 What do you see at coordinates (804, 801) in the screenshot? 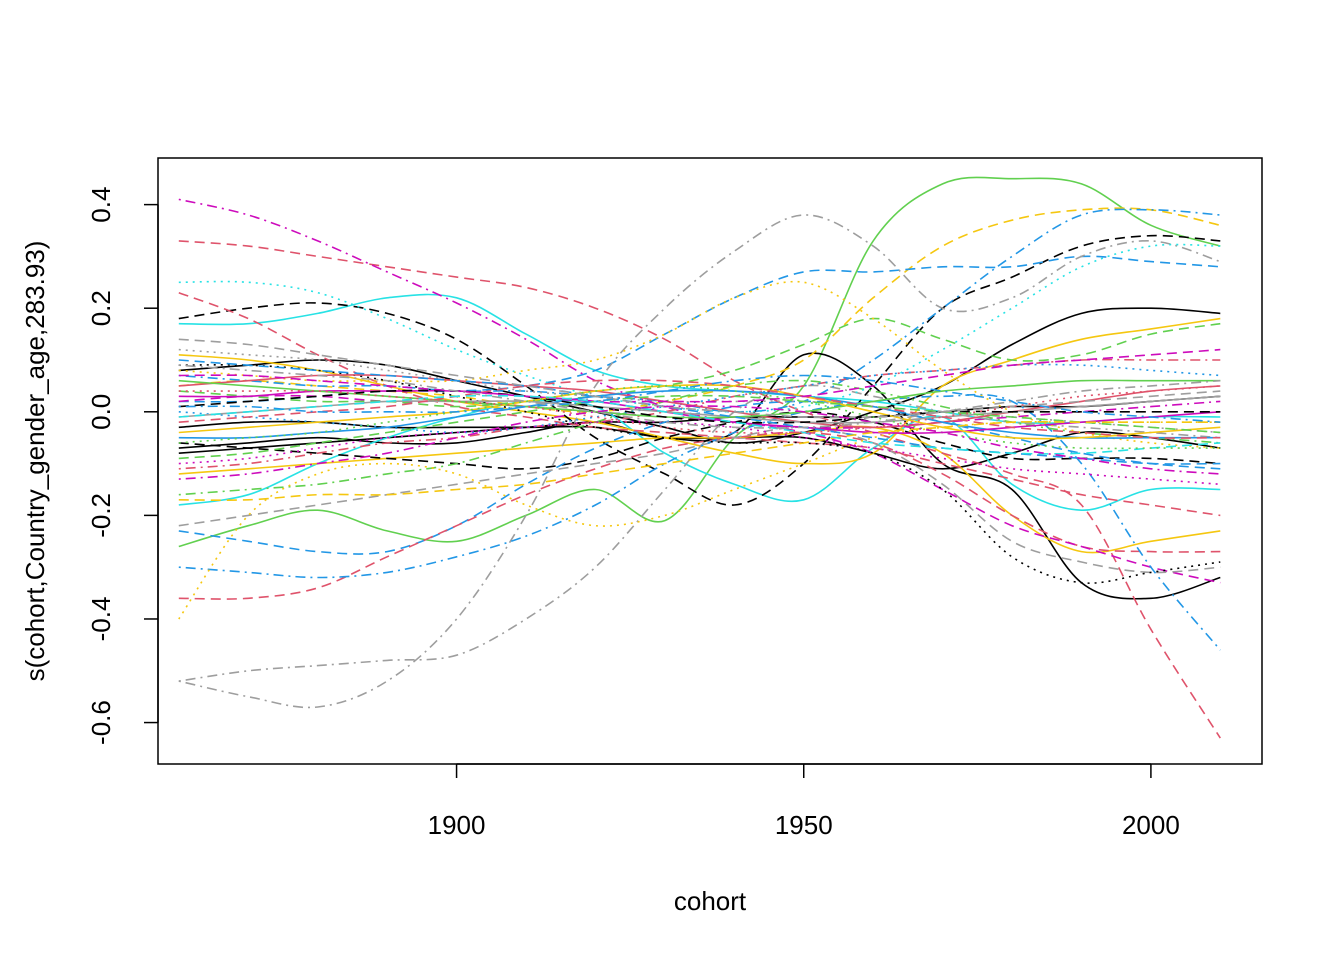
I see `x-axis: 1900 1950 2000` at bounding box center [804, 801].